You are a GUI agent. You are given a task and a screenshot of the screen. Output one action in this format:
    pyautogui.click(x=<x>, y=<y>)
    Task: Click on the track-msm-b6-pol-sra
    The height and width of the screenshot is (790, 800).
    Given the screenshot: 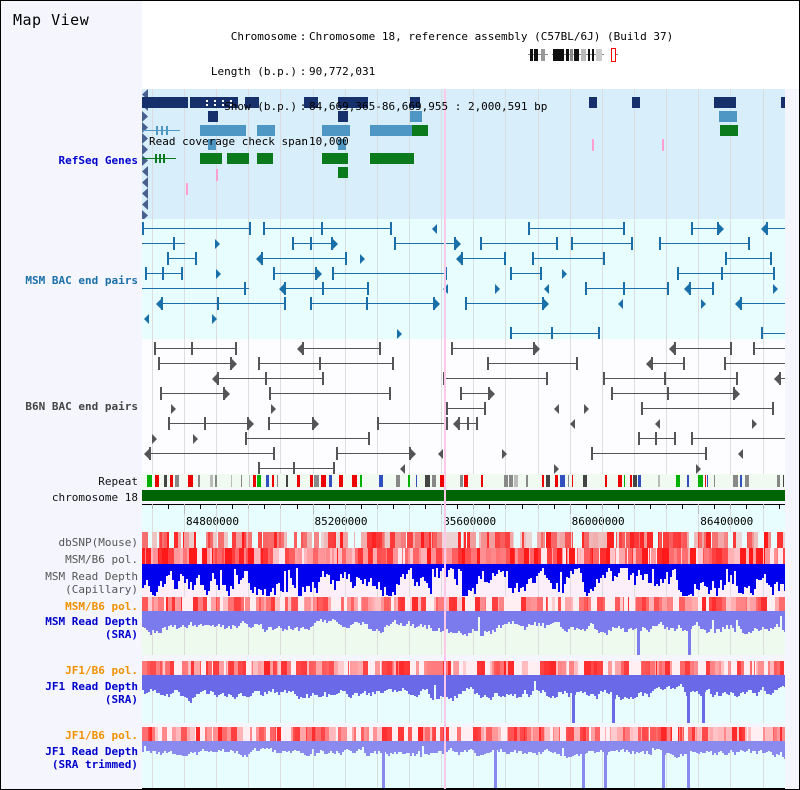 What is the action you would take?
    pyautogui.click(x=463, y=604)
    